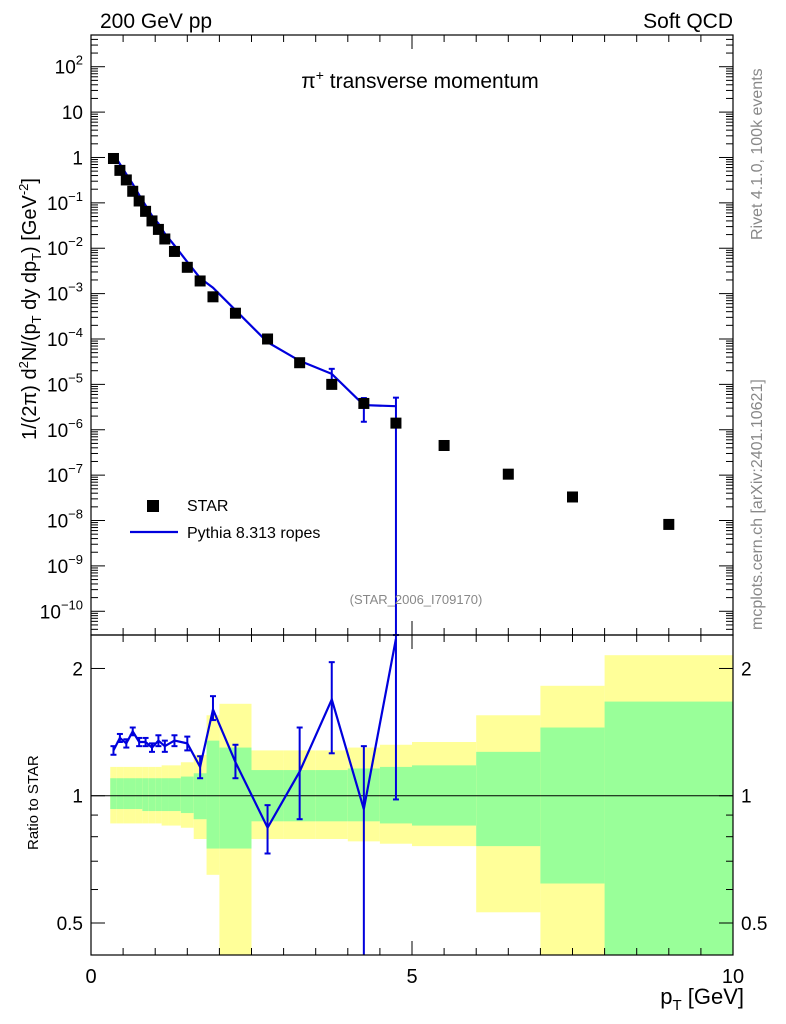 This screenshot has height=1024, width=786. What do you see at coordinates (207, 506) in the screenshot?
I see `legend-data-label: STAR` at bounding box center [207, 506].